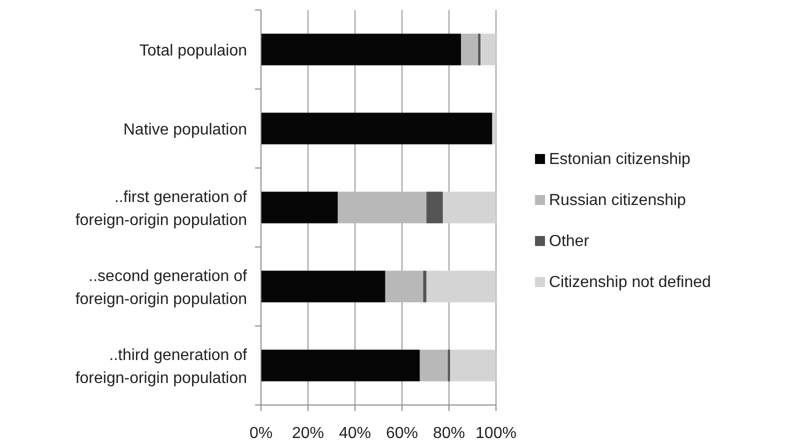 The width and height of the screenshot is (789, 448). What do you see at coordinates (161, 367) in the screenshot?
I see `y-tick-label: ..third generation of foreign-origin population` at bounding box center [161, 367].